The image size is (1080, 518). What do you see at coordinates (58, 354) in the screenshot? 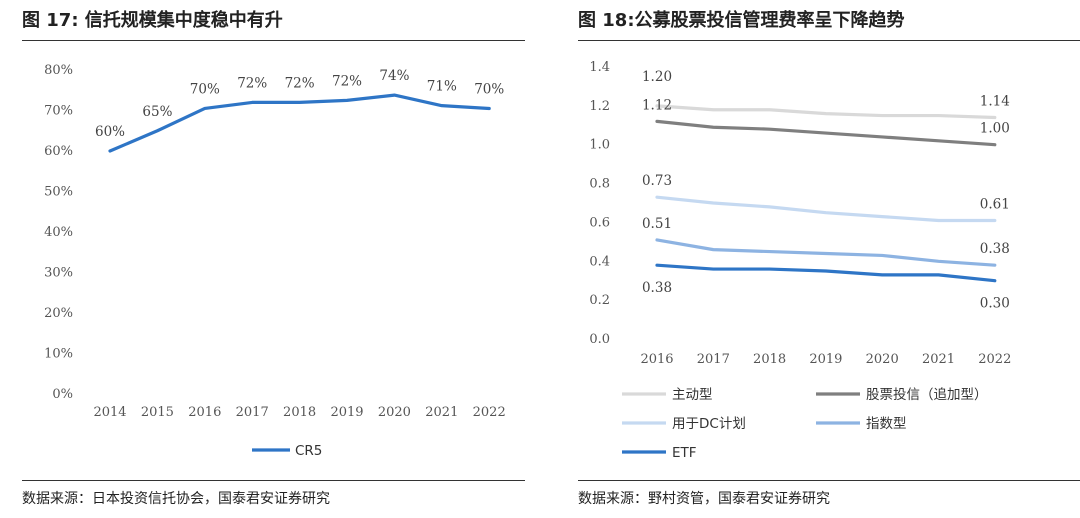
I see `y-tick-label: 10%` at bounding box center [58, 354].